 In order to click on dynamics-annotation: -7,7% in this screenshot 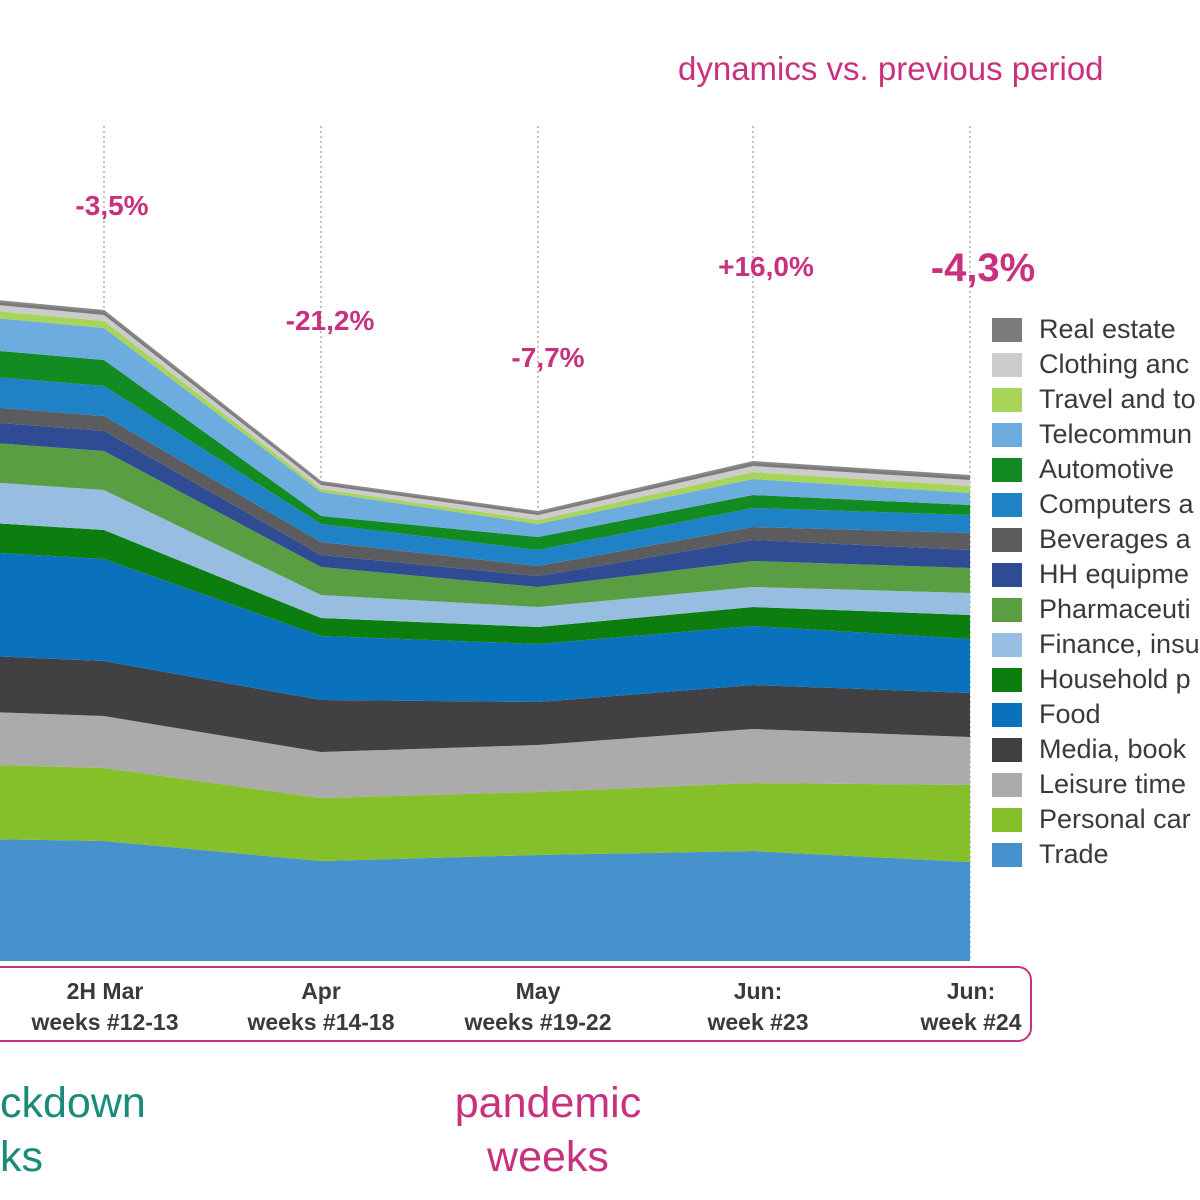, I will do `click(547, 357)`.